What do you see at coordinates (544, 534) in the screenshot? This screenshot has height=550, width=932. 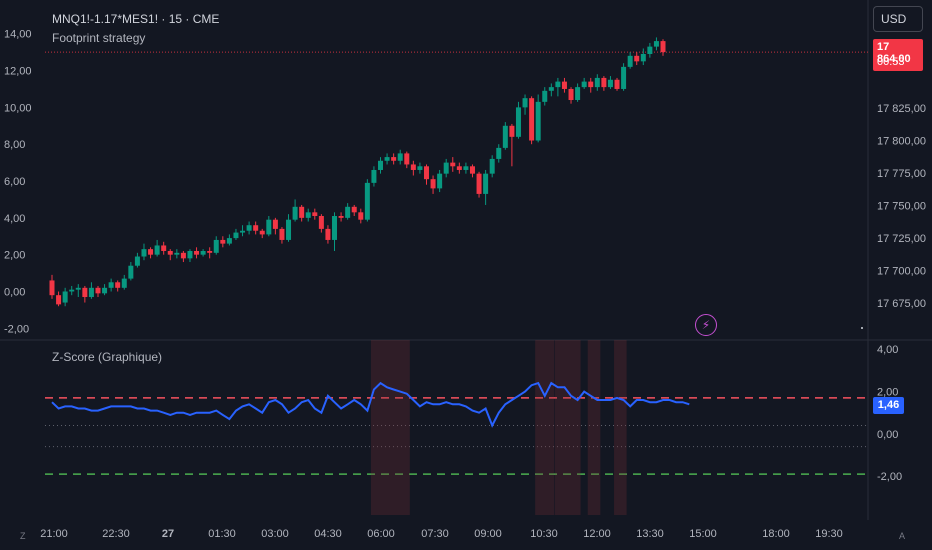 I see `time-axis-tick: 10:30` at bounding box center [544, 534].